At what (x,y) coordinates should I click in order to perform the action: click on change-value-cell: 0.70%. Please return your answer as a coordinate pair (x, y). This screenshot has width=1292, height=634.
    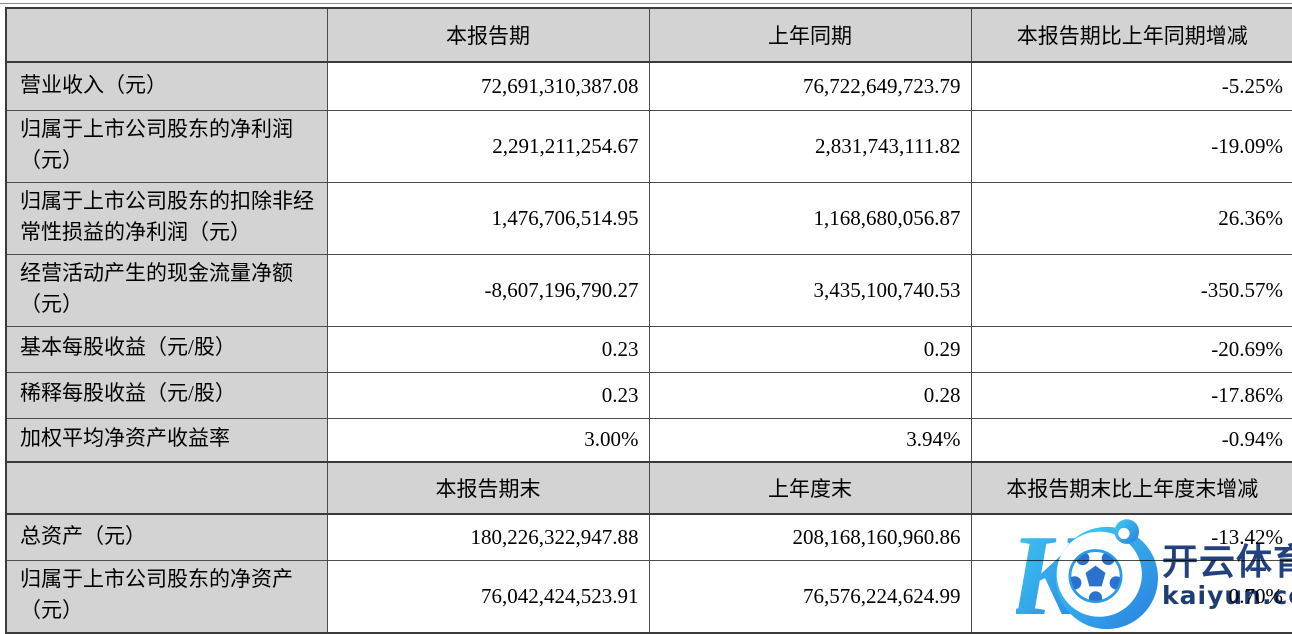
    Looking at the image, I should click on (1131, 596).